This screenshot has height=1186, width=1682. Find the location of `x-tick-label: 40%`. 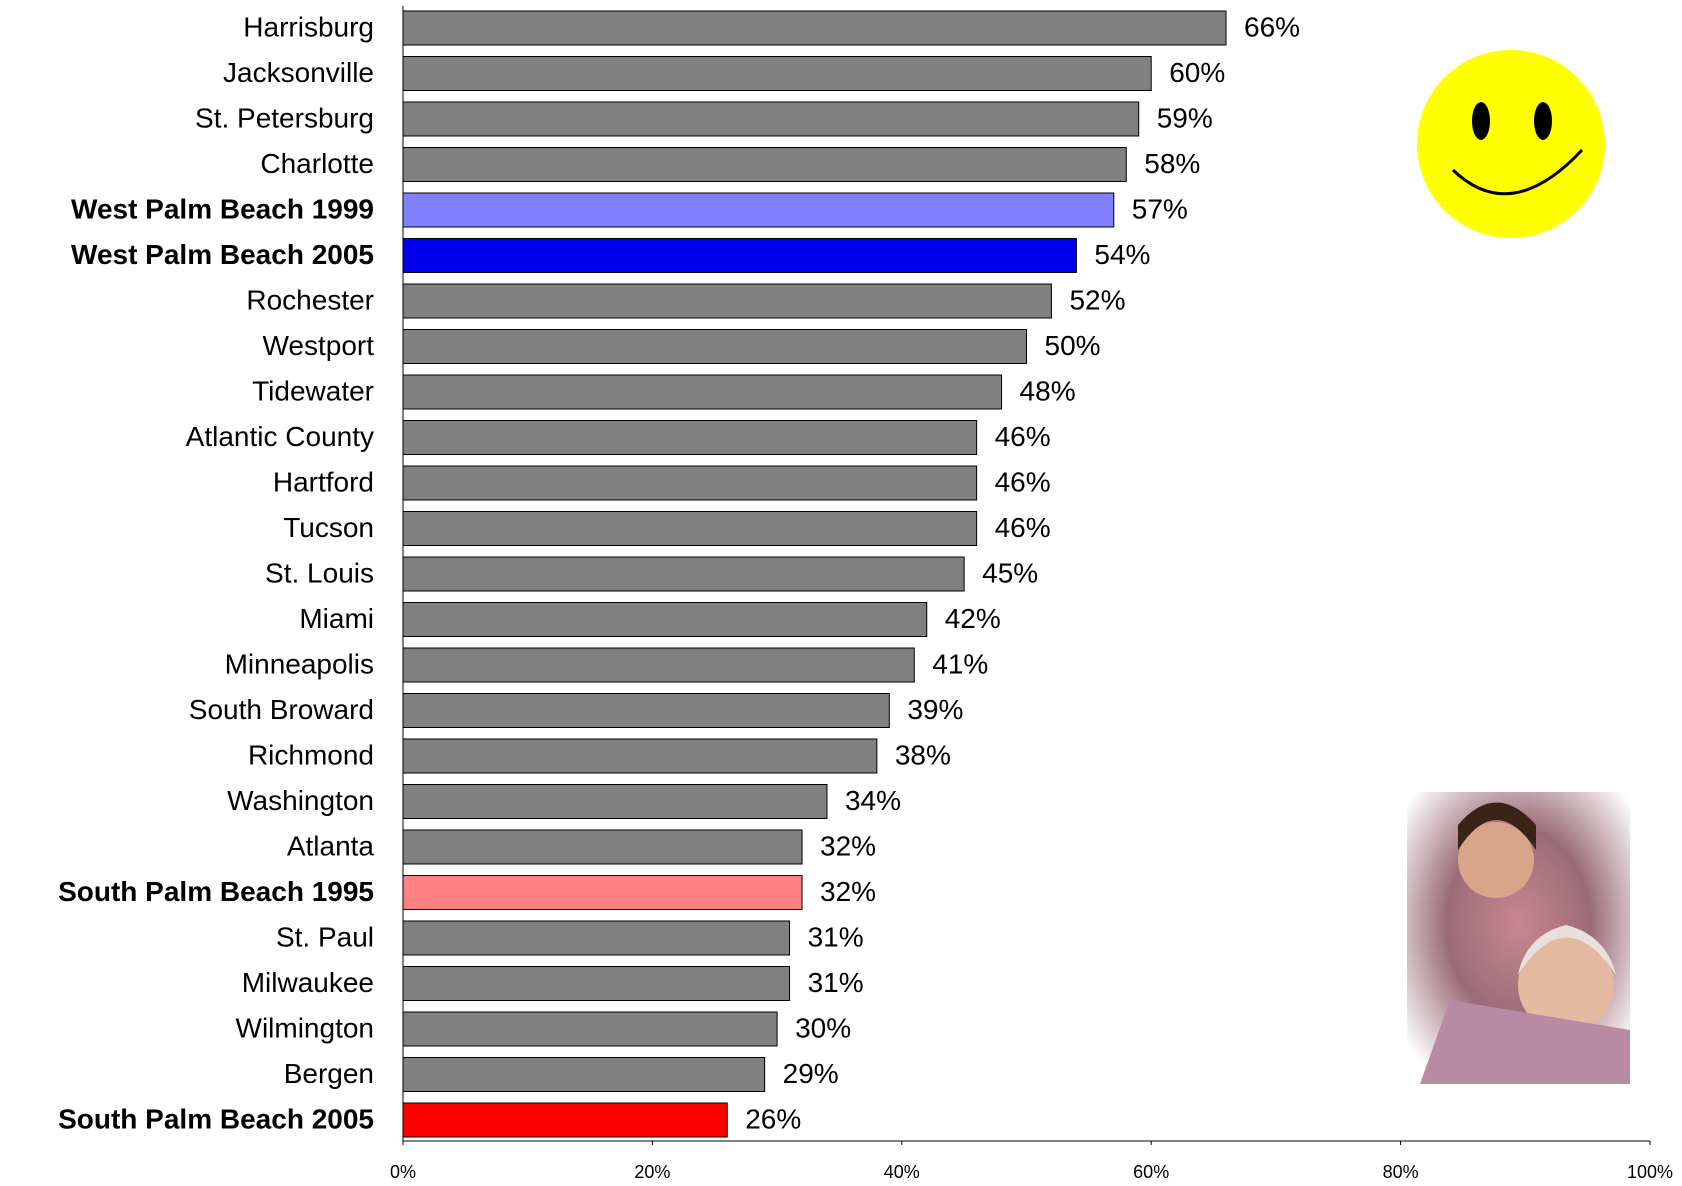

x-tick-label: 40% is located at coordinates (902, 1172).